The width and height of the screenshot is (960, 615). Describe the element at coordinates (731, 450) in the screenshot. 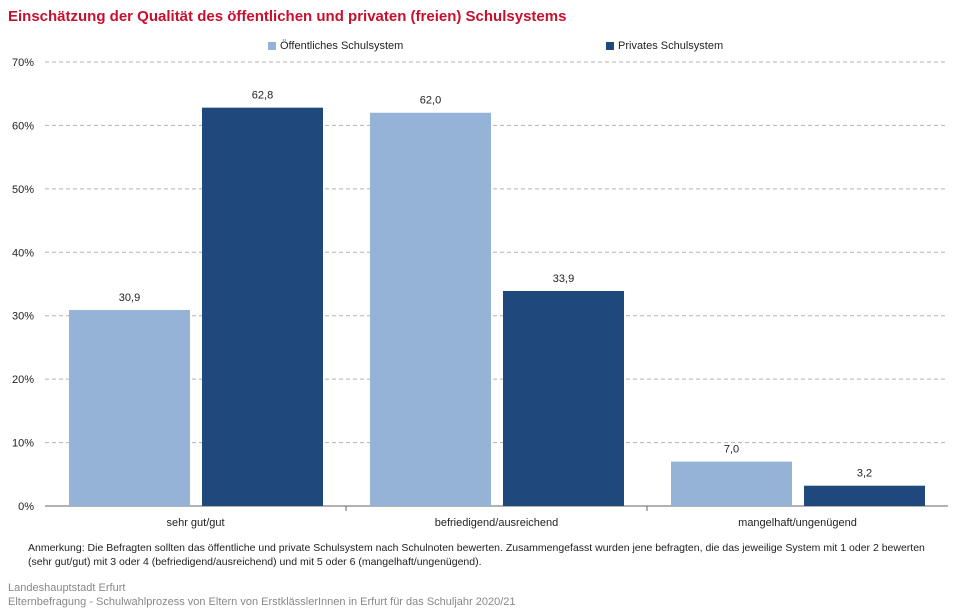

I see `data-label: 7,0` at that location.